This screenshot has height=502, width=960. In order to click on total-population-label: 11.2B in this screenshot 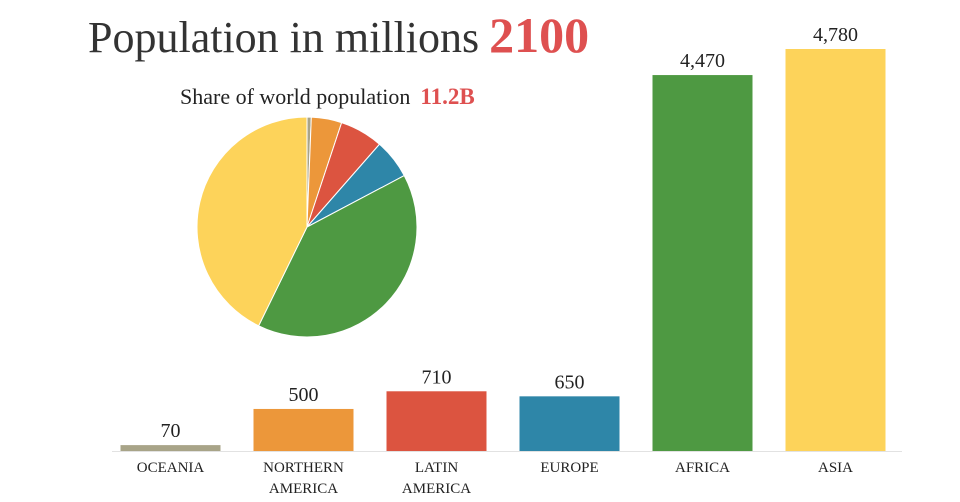, I will do `click(447, 96)`.